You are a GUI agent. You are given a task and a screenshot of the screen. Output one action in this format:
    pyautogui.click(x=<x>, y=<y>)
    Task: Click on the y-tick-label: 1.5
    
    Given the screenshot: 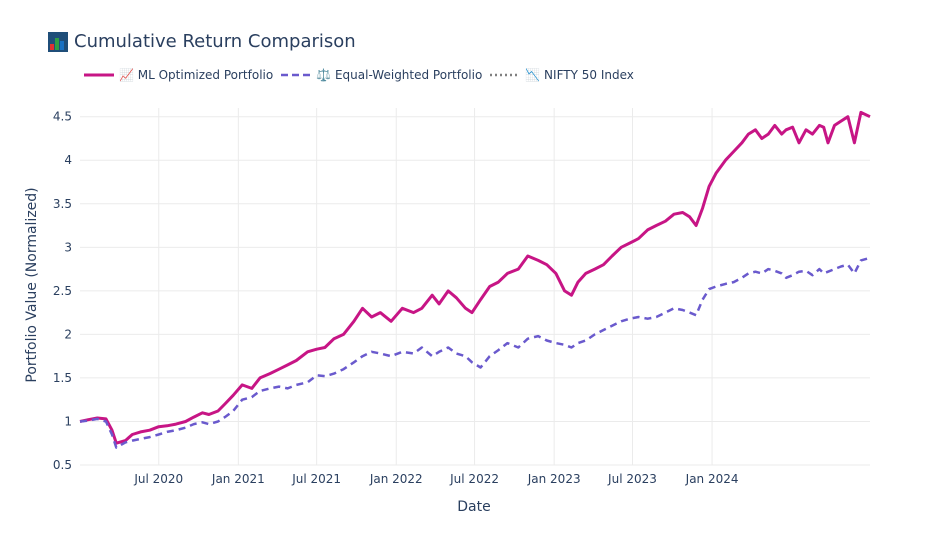 What is the action you would take?
    pyautogui.click(x=62, y=378)
    